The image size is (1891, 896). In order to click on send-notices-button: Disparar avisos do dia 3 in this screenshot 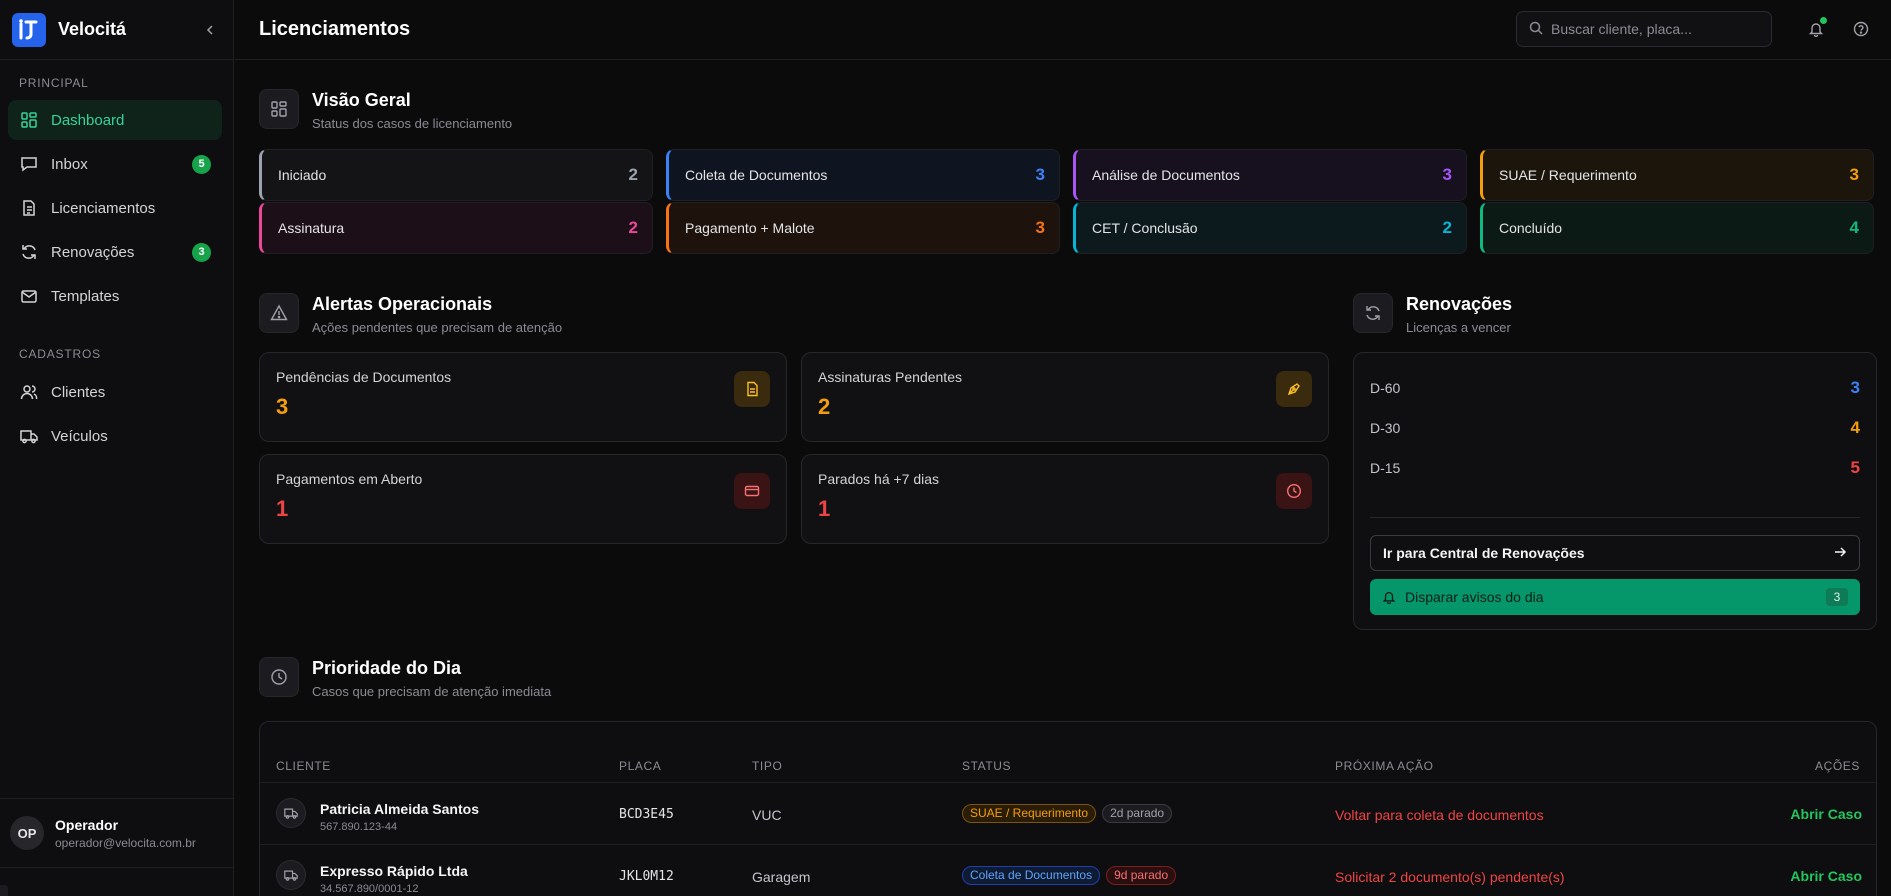, I will do `click(1615, 597)`.